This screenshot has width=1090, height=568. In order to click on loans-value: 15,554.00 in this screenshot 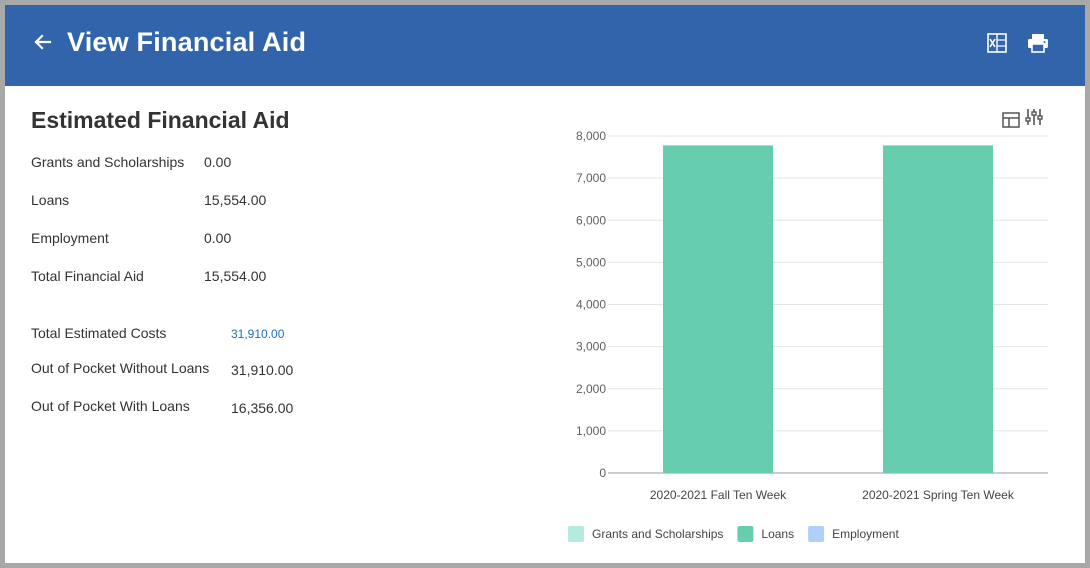, I will do `click(235, 200)`.